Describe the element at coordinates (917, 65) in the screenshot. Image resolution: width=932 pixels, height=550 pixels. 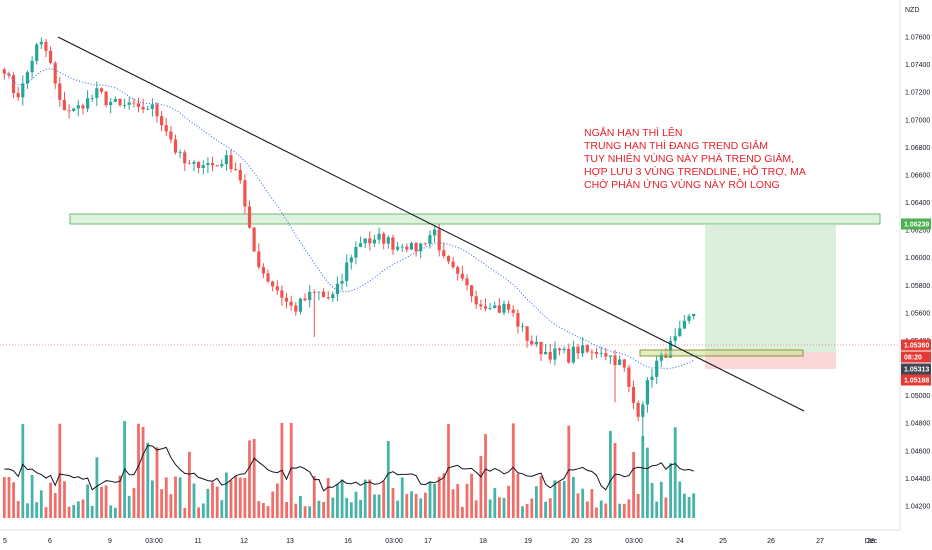
I see `y-tick-label: 1.07400` at that location.